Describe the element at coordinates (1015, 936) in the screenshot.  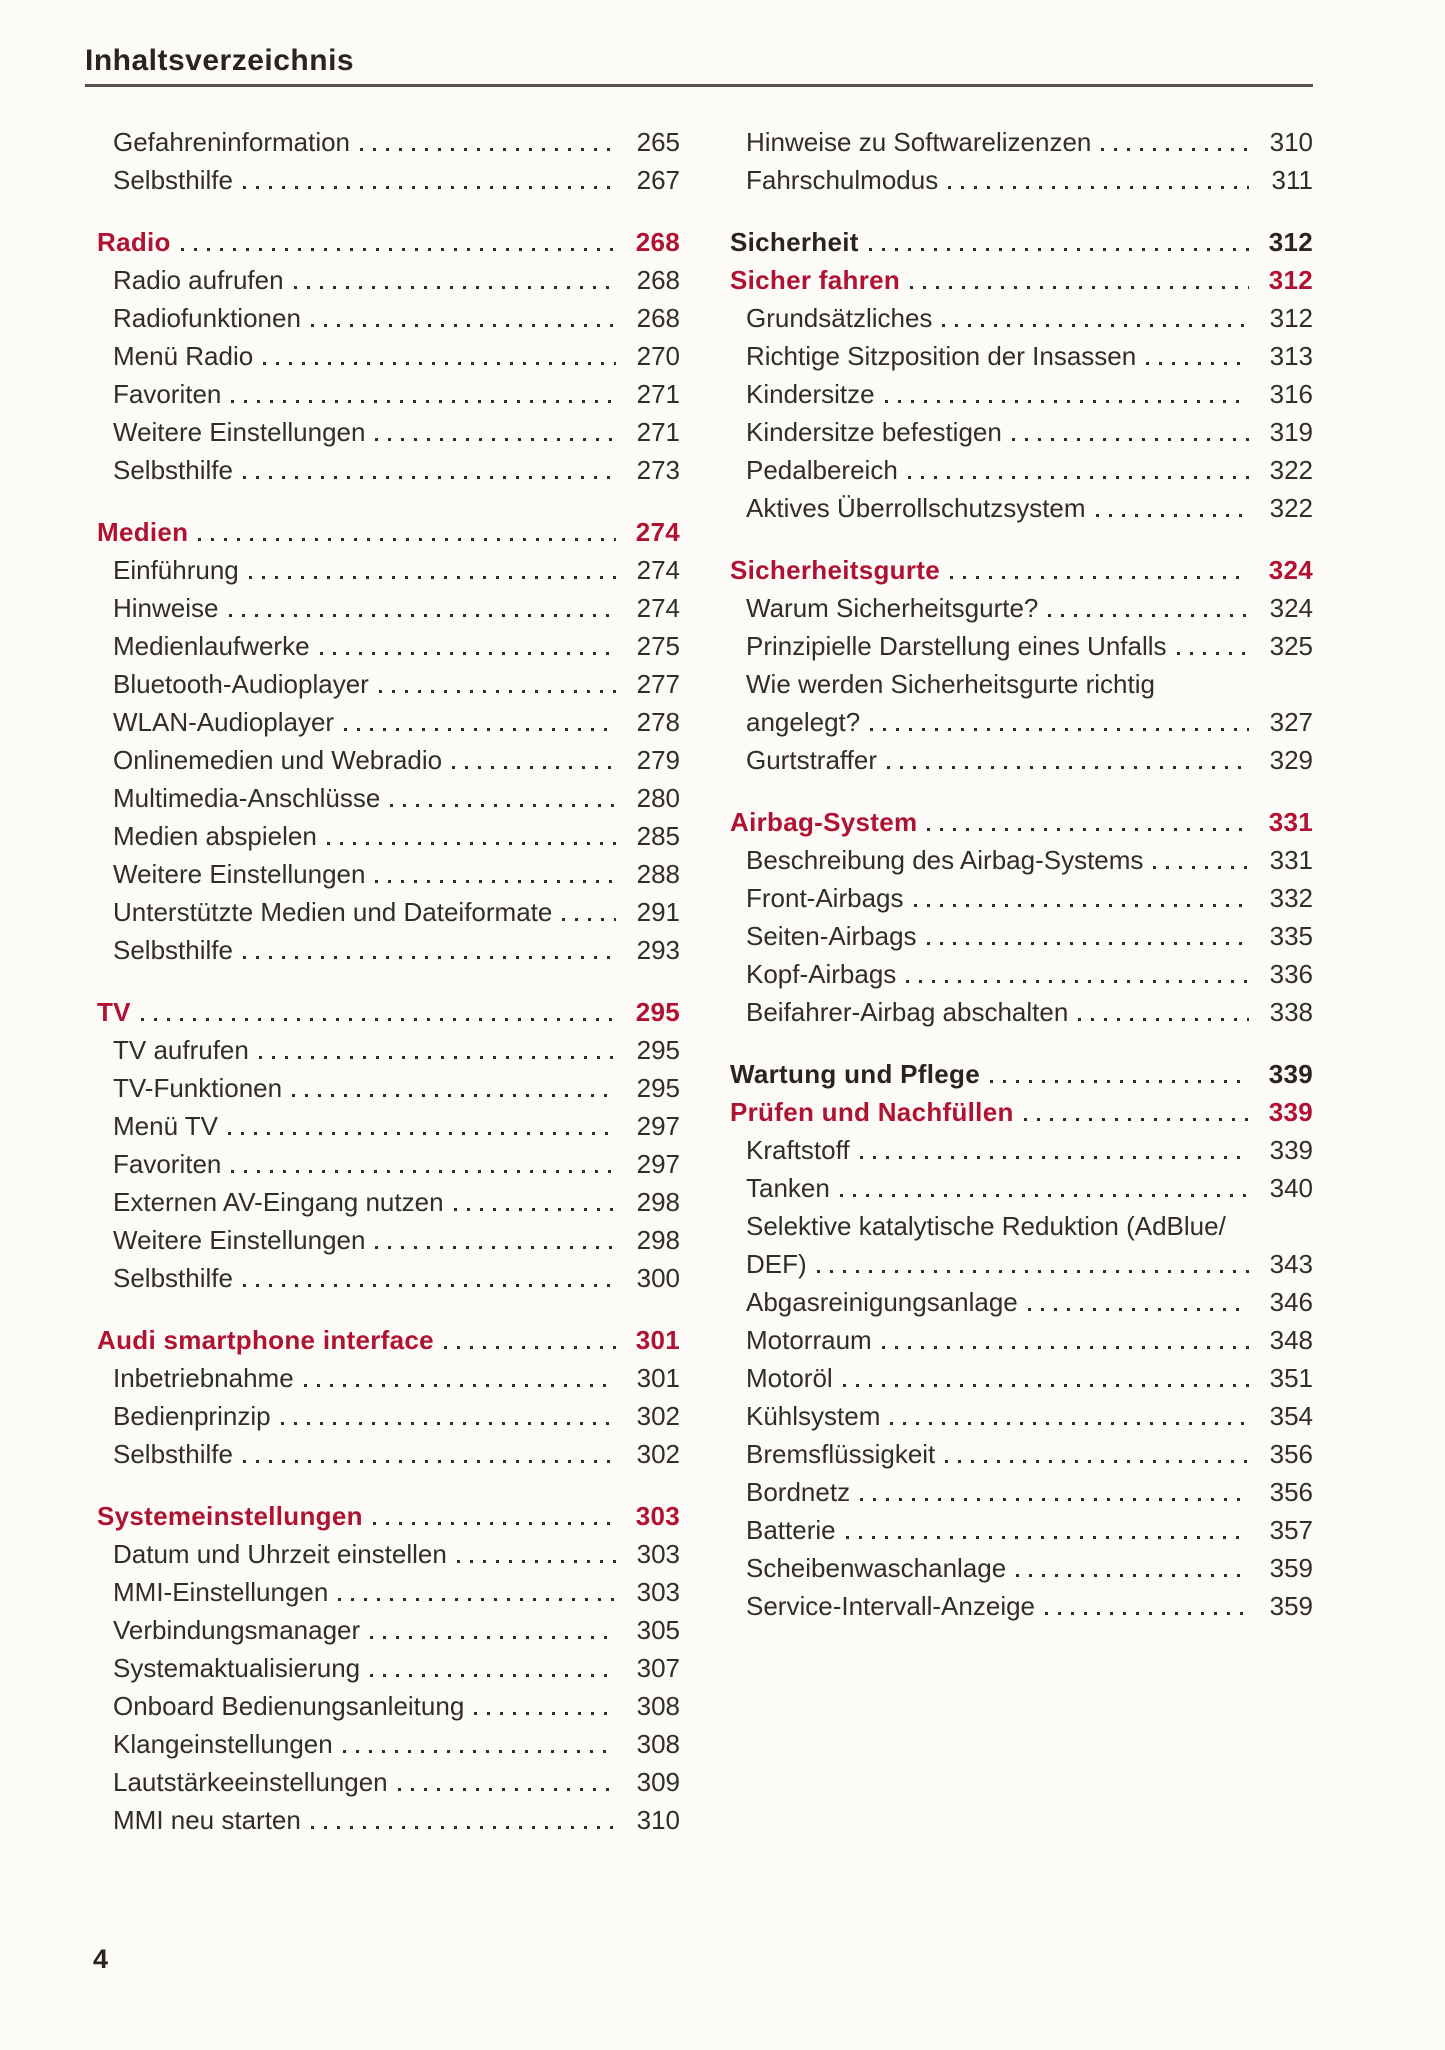
I see `toc-entry-row: Seiten-Airbags 335` at that location.